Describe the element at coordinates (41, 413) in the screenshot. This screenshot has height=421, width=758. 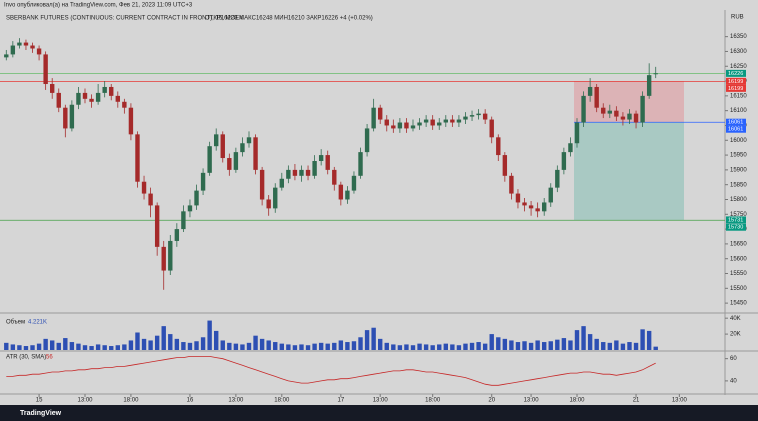
I see `footer-logo: TradingView` at that location.